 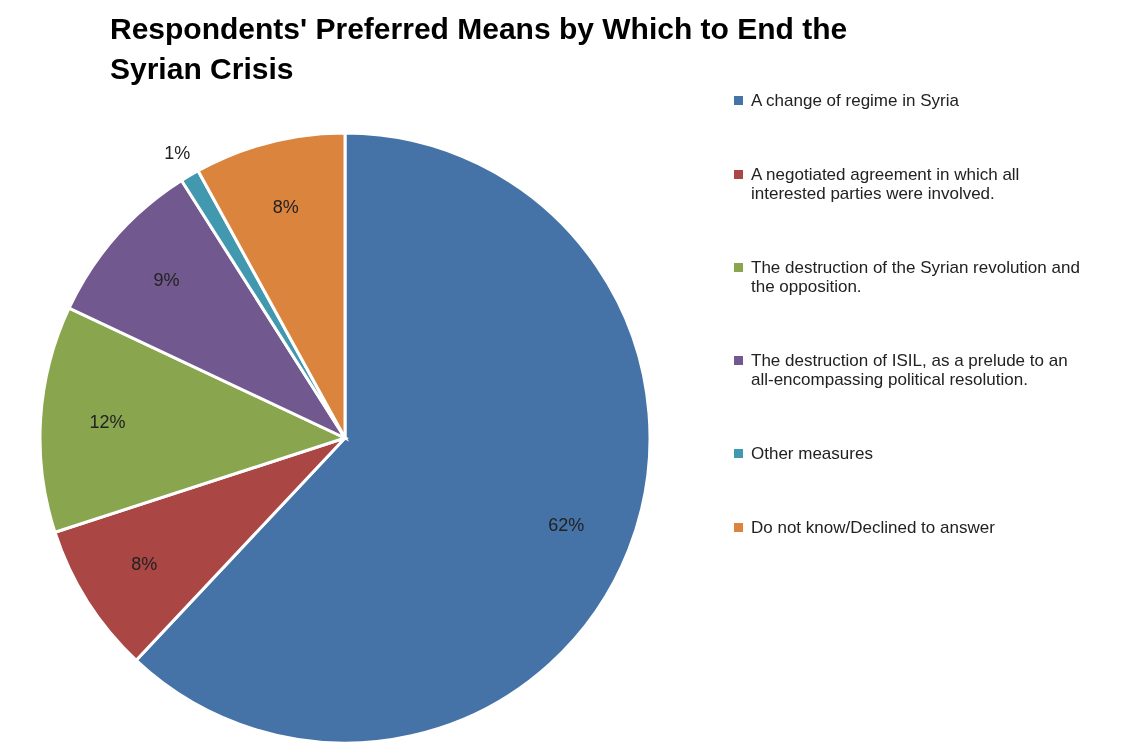 What do you see at coordinates (107, 422) in the screenshot?
I see `data-label: 12%` at bounding box center [107, 422].